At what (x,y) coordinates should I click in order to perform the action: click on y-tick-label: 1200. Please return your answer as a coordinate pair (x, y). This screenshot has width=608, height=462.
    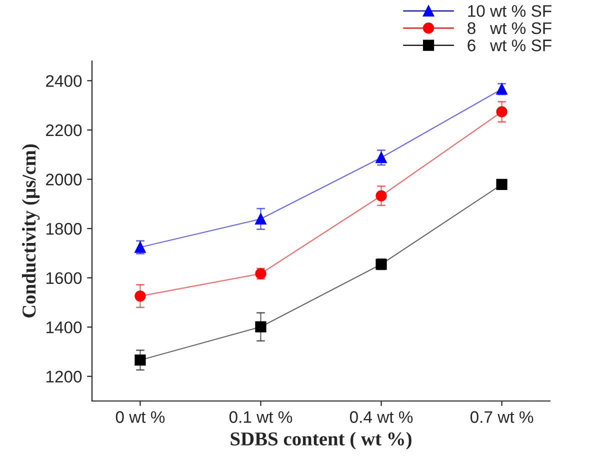
    Looking at the image, I should click on (64, 376).